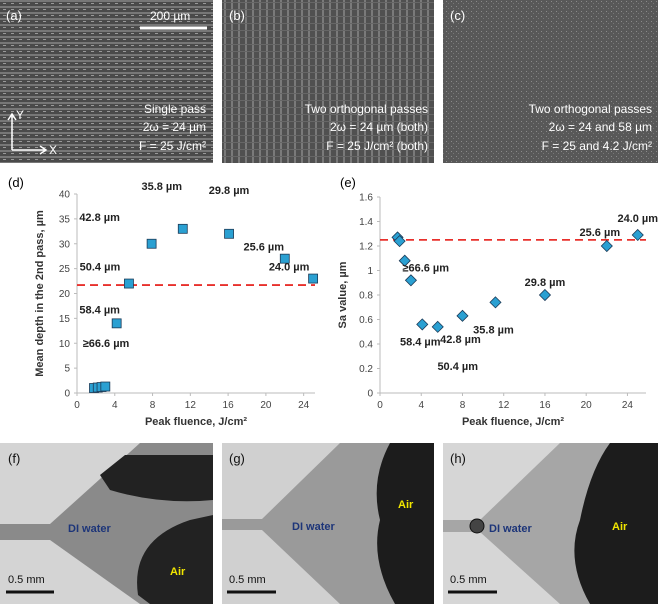 This screenshot has width=658, height=609. Describe the element at coordinates (377, 146) in the screenshot. I see `caption: F = 25 J/cm² (both)` at that location.